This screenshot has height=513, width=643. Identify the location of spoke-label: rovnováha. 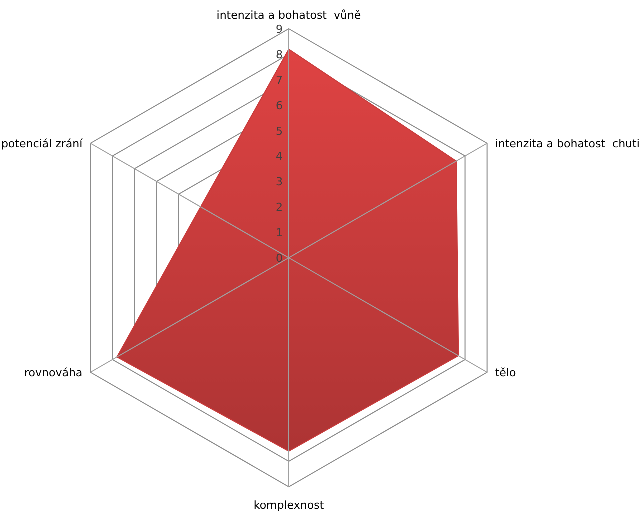
(53, 373).